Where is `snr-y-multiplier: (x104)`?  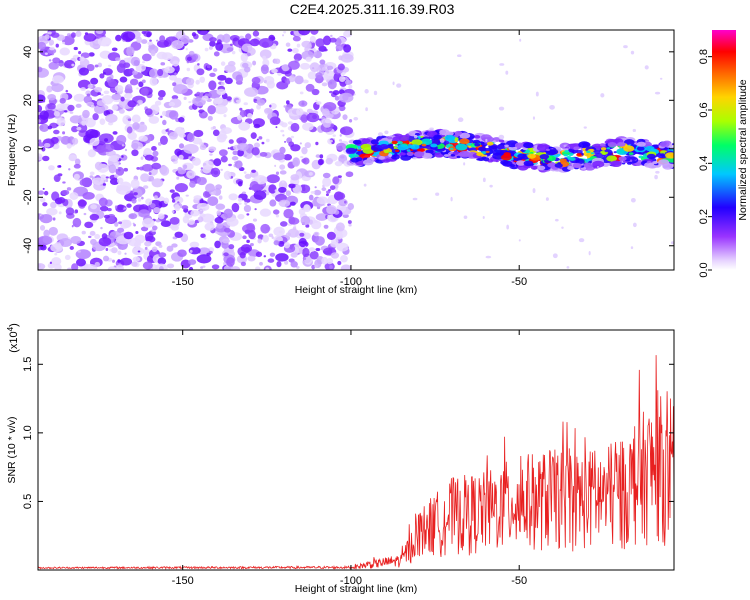 snr-y-multiplier: (x104) is located at coordinates (13, 338).